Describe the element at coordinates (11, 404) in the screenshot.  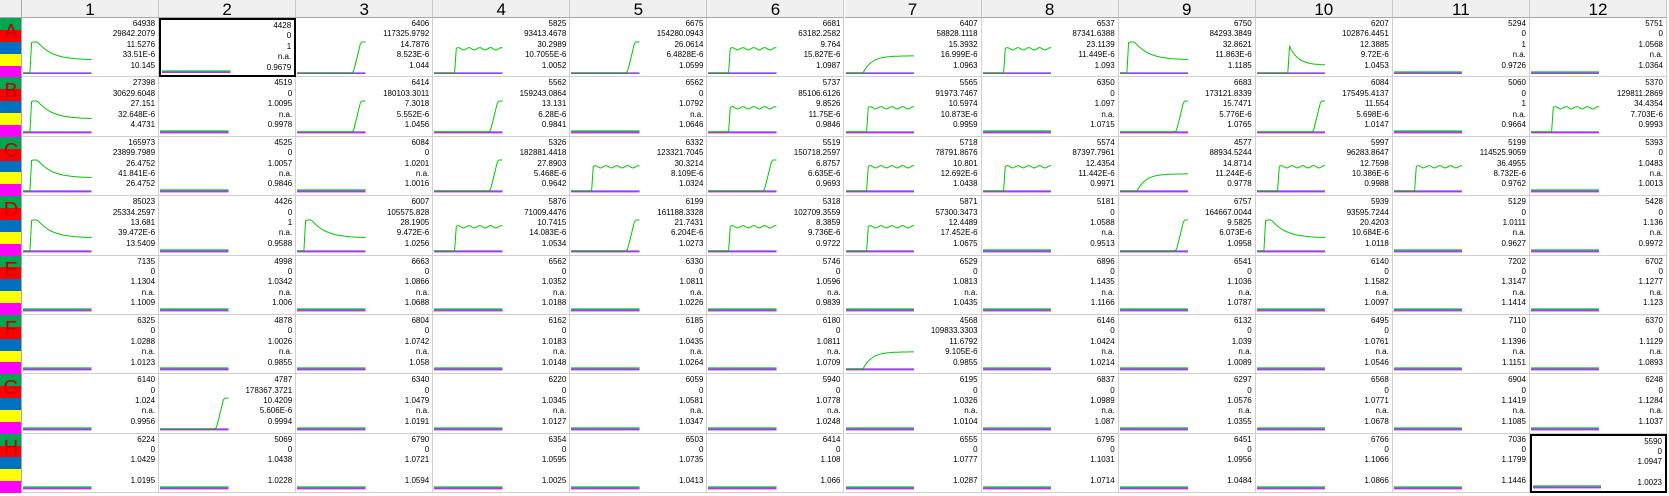
I see `row-header-G: G` at that location.